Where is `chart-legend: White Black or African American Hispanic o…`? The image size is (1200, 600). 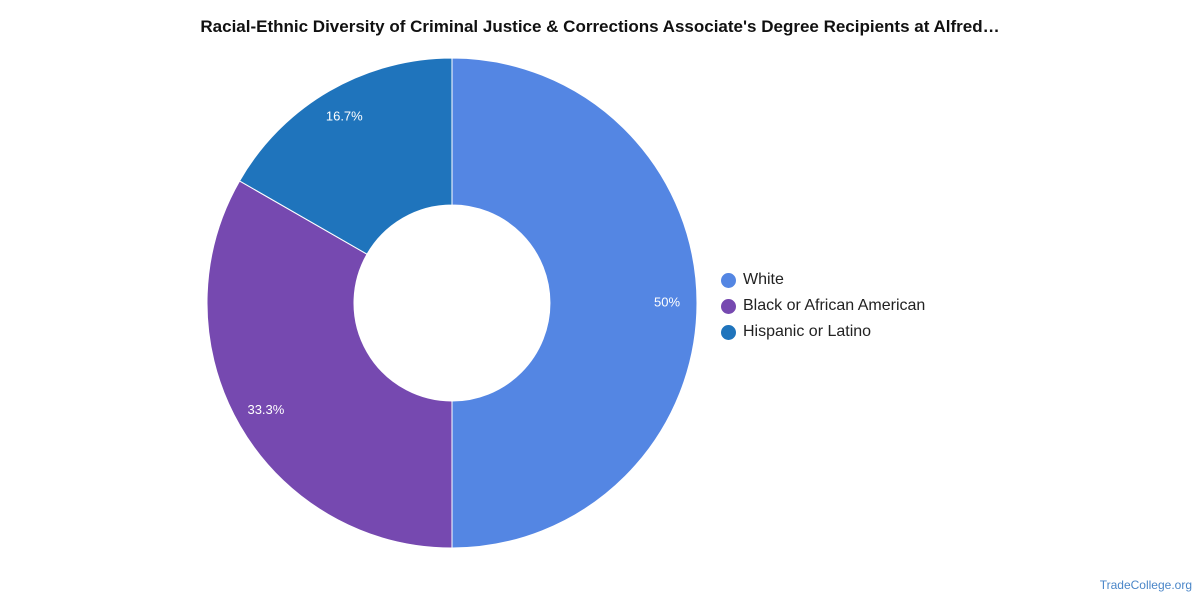 chart-legend: White Black or African American Hispanic o… is located at coordinates (823, 306).